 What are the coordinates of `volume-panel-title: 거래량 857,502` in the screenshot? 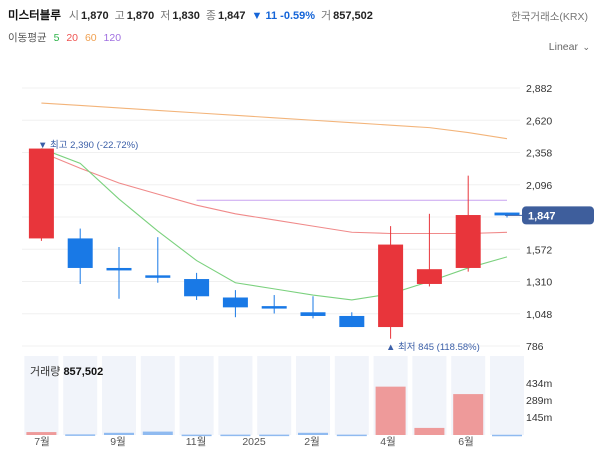 It's located at (66, 371).